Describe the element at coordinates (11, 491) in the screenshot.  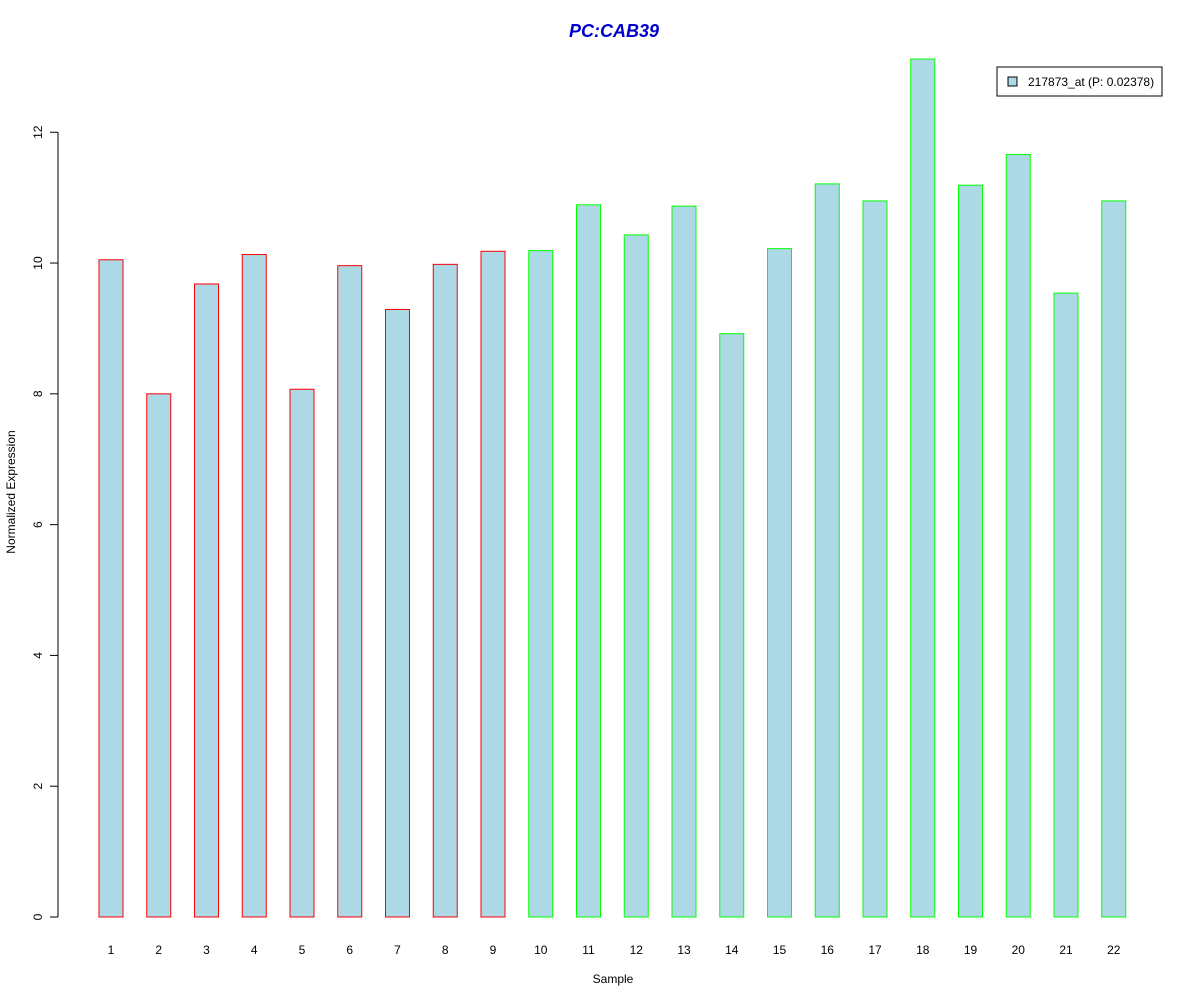
I see `y-axis-label: Normalized Expression` at that location.